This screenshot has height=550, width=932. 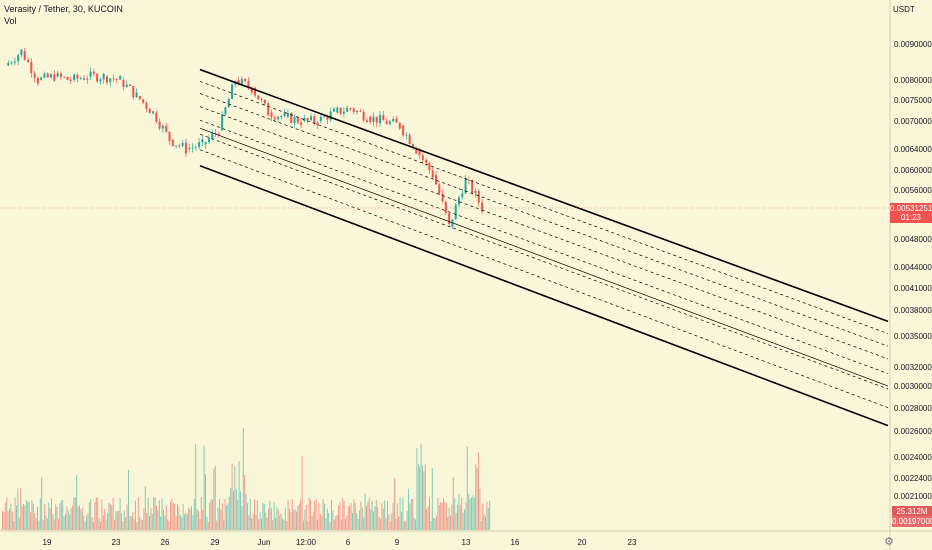 I want to click on volume-price-tag: 0.00197000, so click(x=912, y=521).